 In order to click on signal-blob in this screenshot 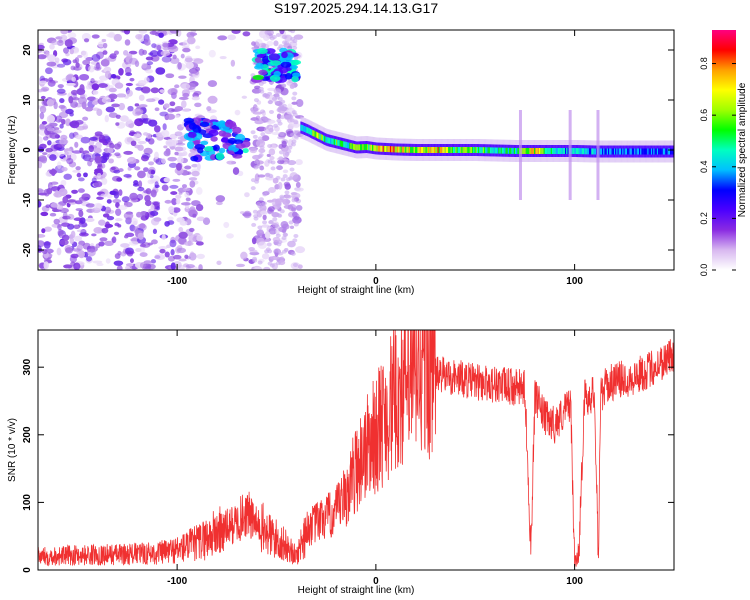, I will do `click(277, 73)`.